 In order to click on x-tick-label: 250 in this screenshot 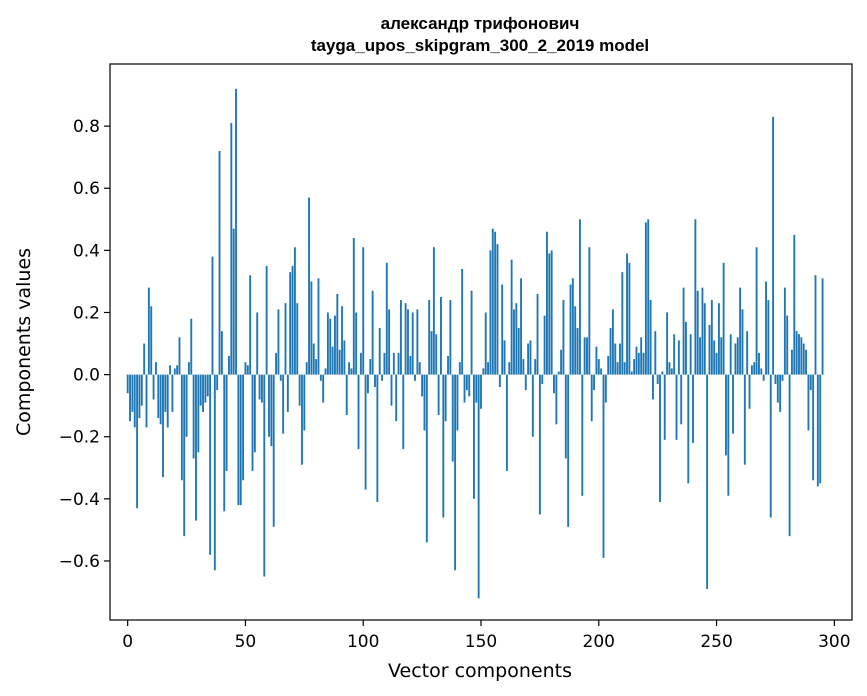, I will do `click(716, 642)`.